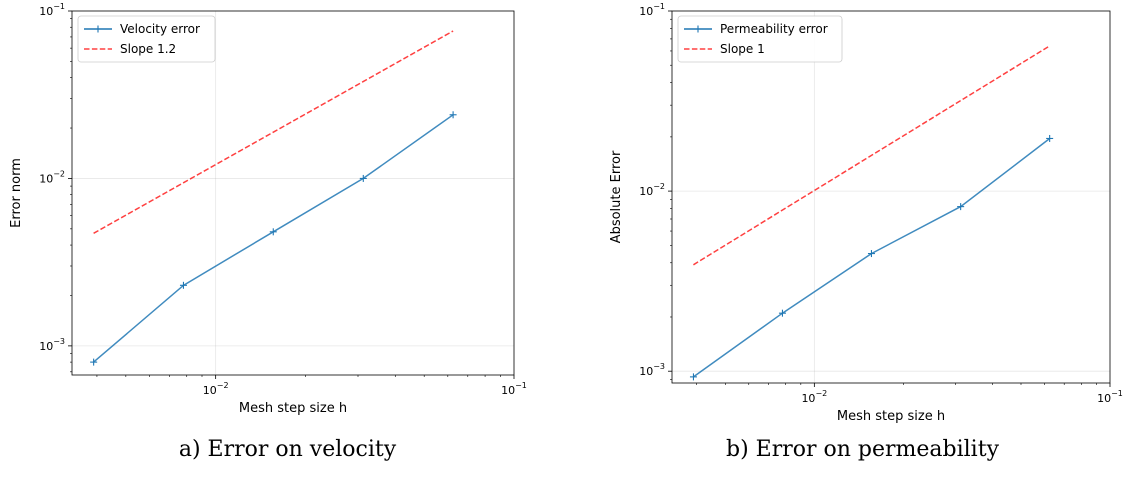 This screenshot has width=1130, height=479. I want to click on permeability-legend-label-1: Slope 1, so click(742, 49).